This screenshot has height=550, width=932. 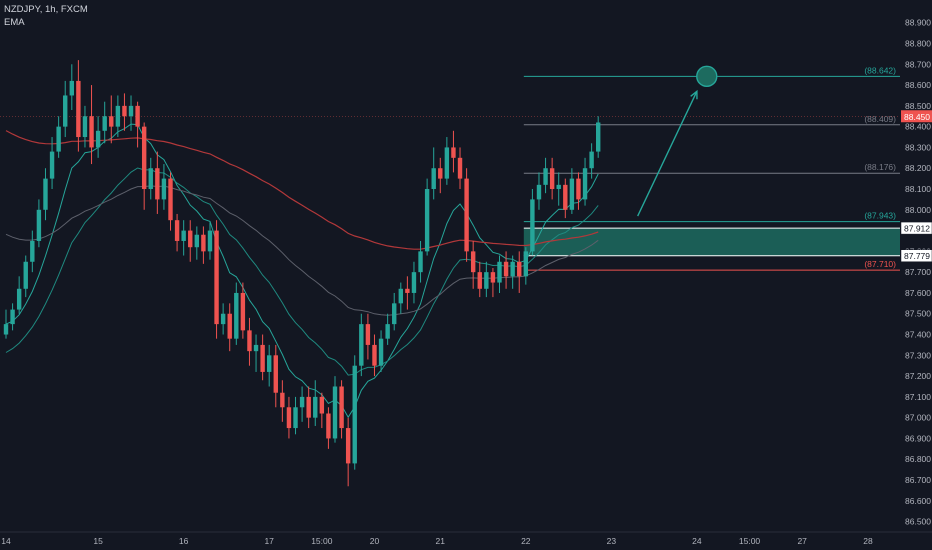 What do you see at coordinates (441, 541) in the screenshot?
I see `time-tick-label: 21` at bounding box center [441, 541].